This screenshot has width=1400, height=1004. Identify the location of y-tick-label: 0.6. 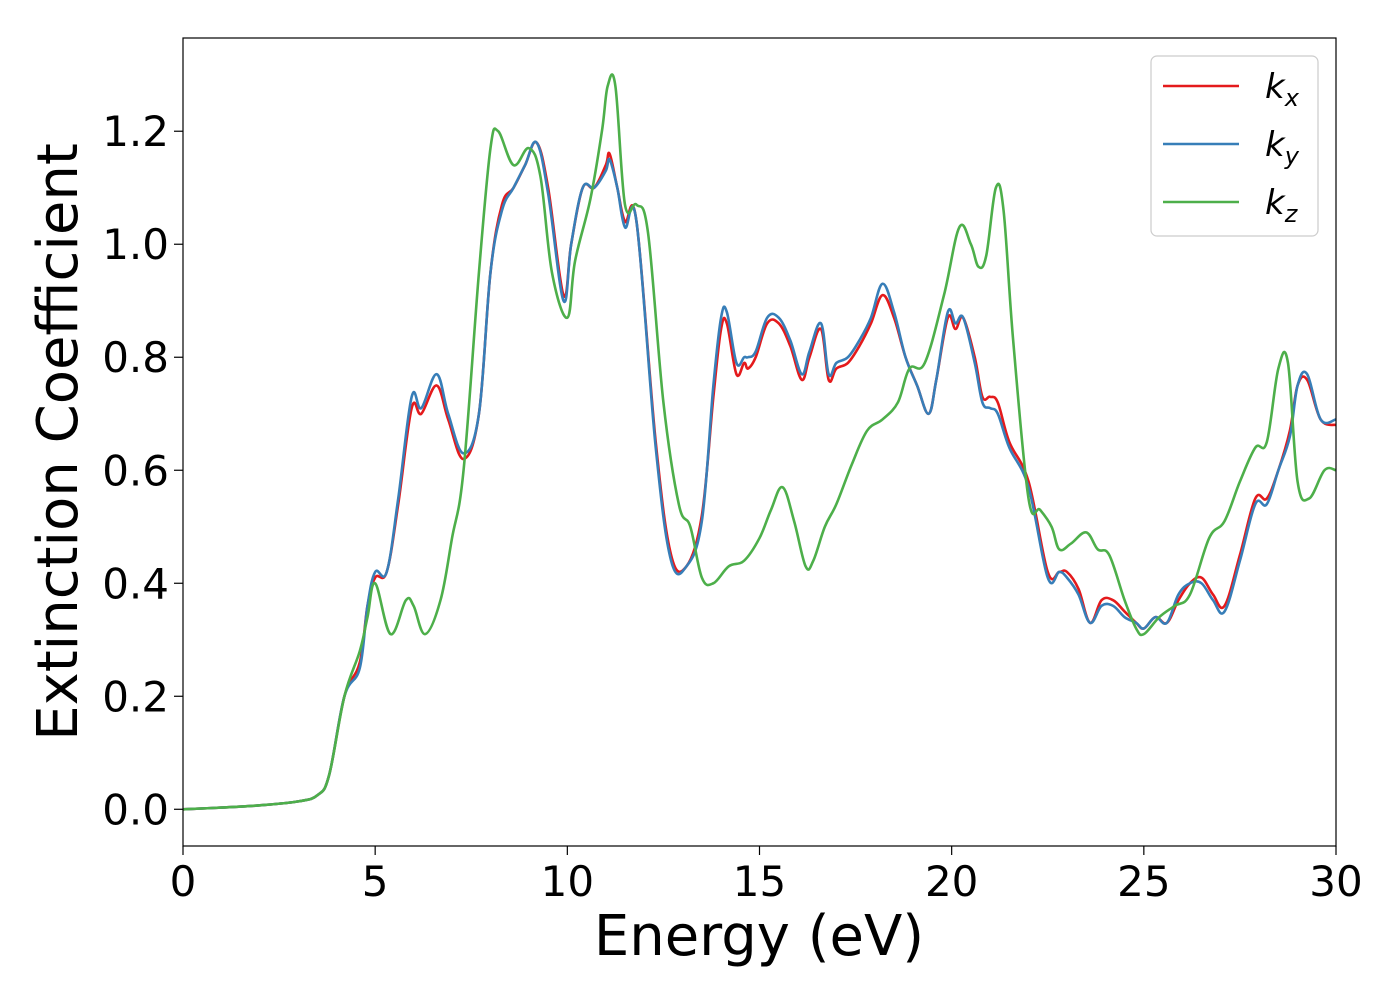
(135, 470).